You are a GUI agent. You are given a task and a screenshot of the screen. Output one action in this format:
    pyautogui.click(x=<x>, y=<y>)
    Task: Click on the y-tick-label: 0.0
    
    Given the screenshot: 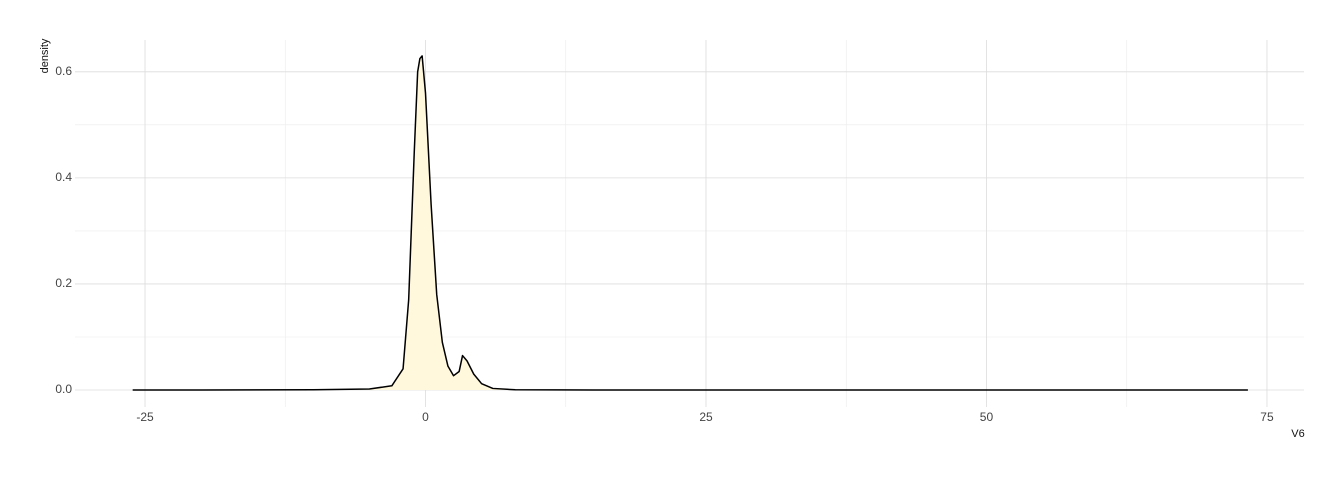 What is the action you would take?
    pyautogui.click(x=63, y=389)
    